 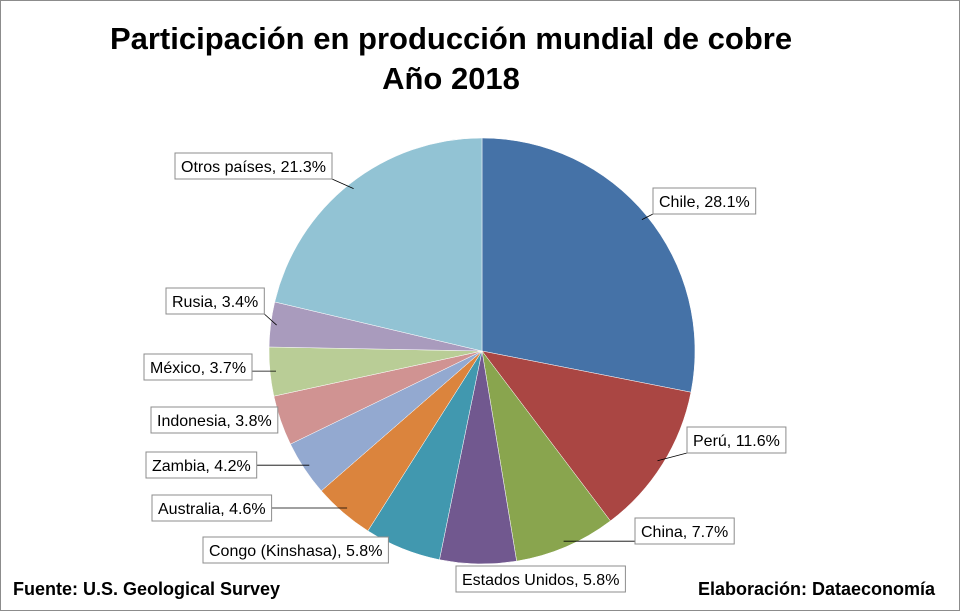 I want to click on data-label-box-indonesia, so click(x=214, y=420).